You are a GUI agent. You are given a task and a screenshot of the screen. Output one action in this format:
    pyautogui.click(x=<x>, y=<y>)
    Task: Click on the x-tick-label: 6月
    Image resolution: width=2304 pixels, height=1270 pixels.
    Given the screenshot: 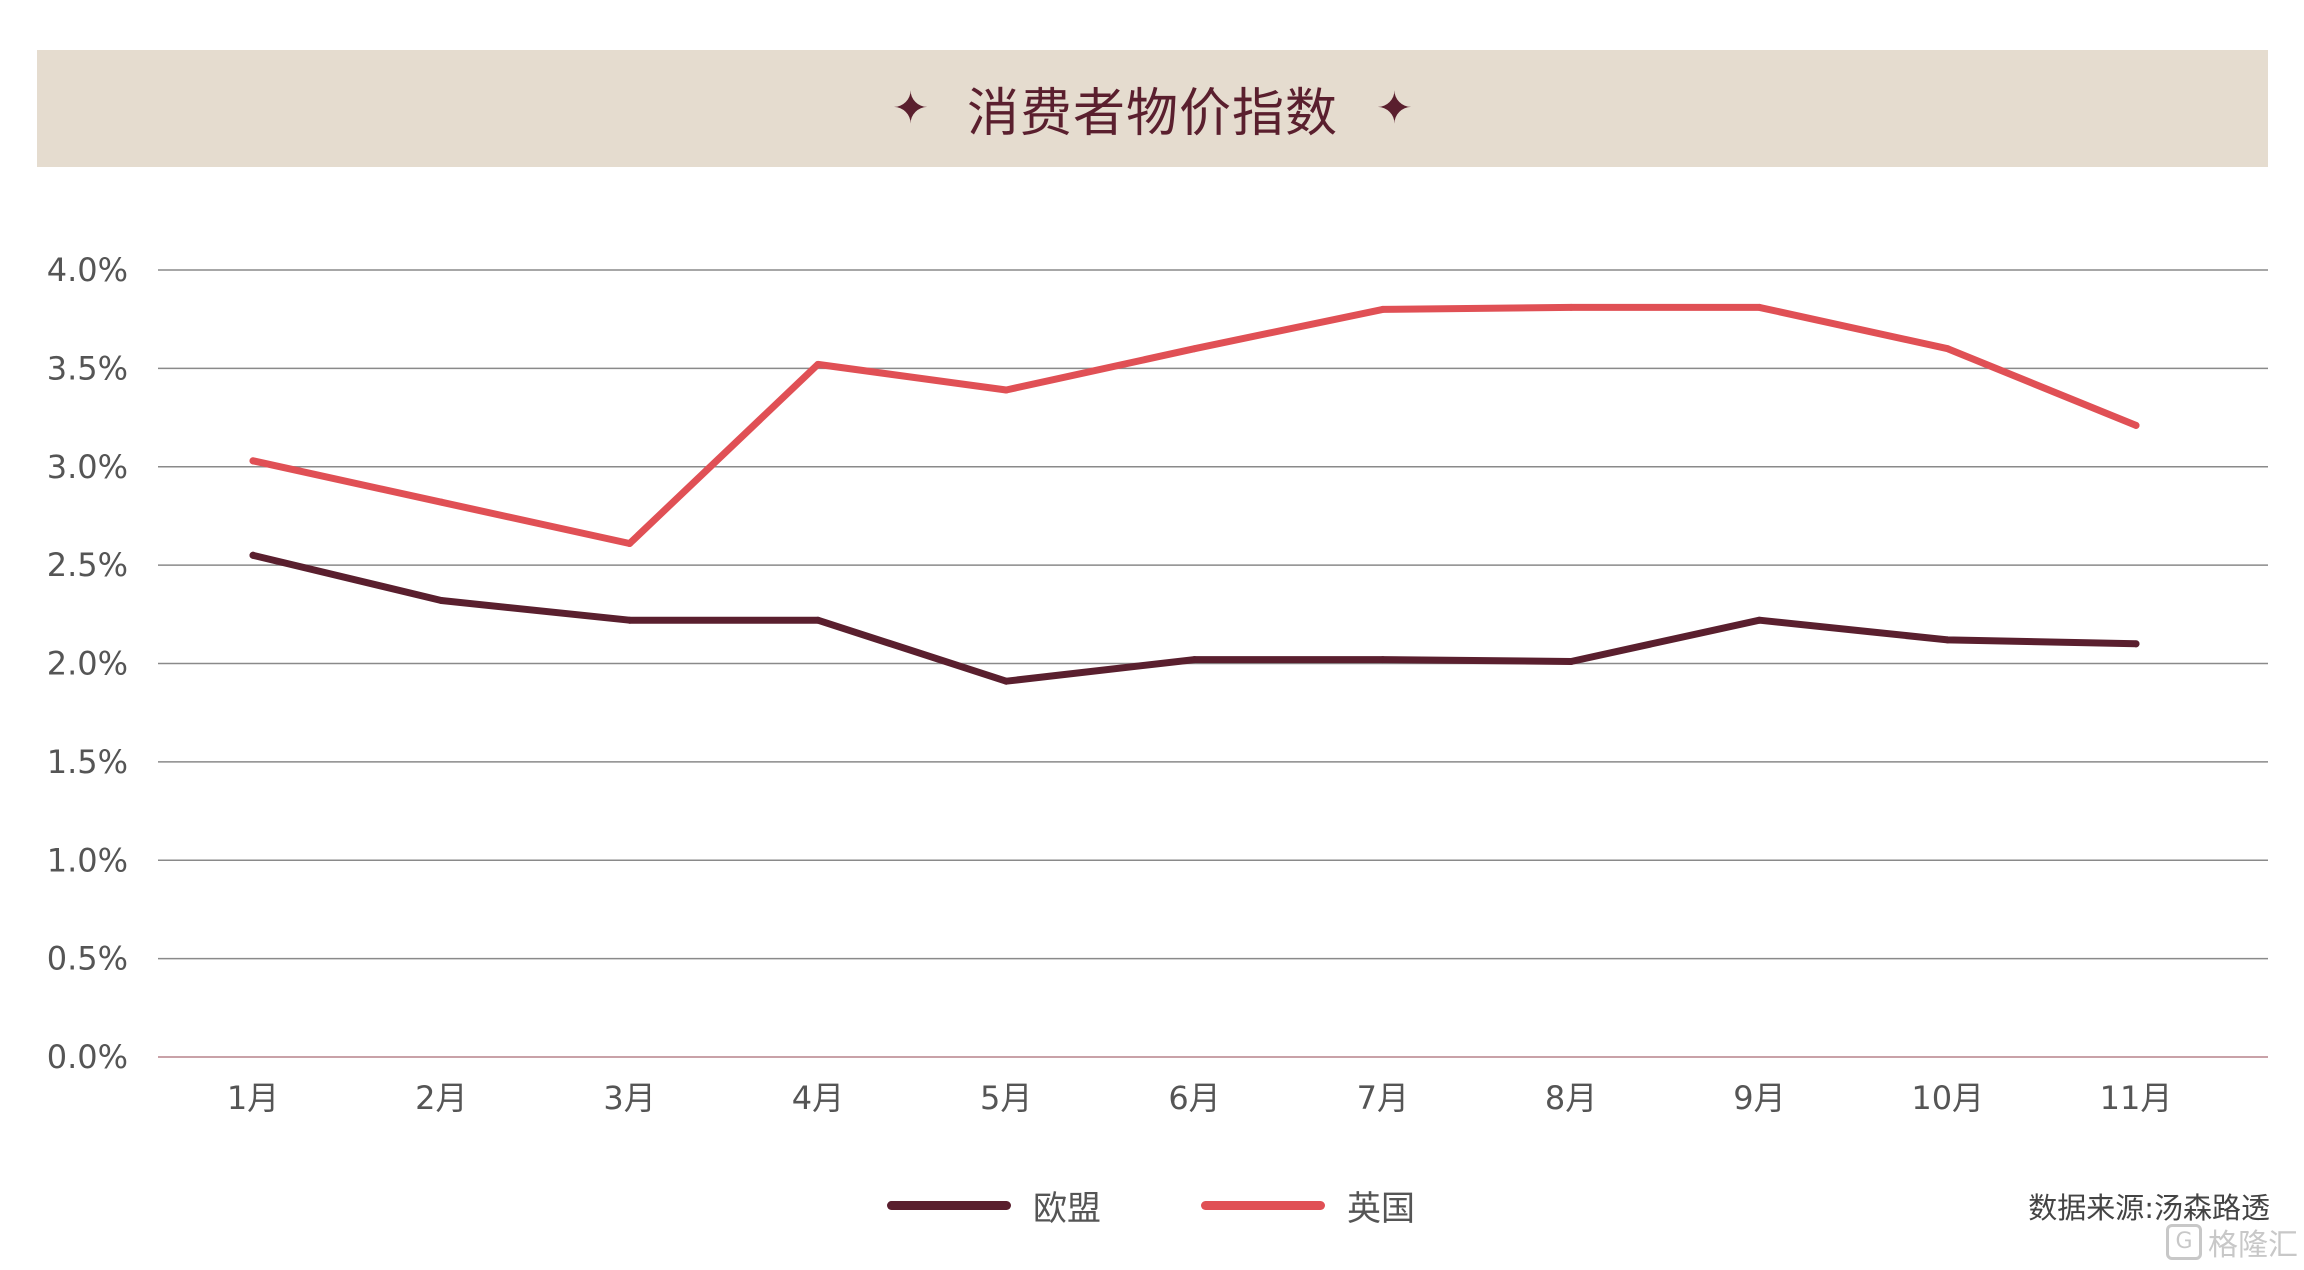 What is the action you would take?
    pyautogui.click(x=1194, y=1098)
    